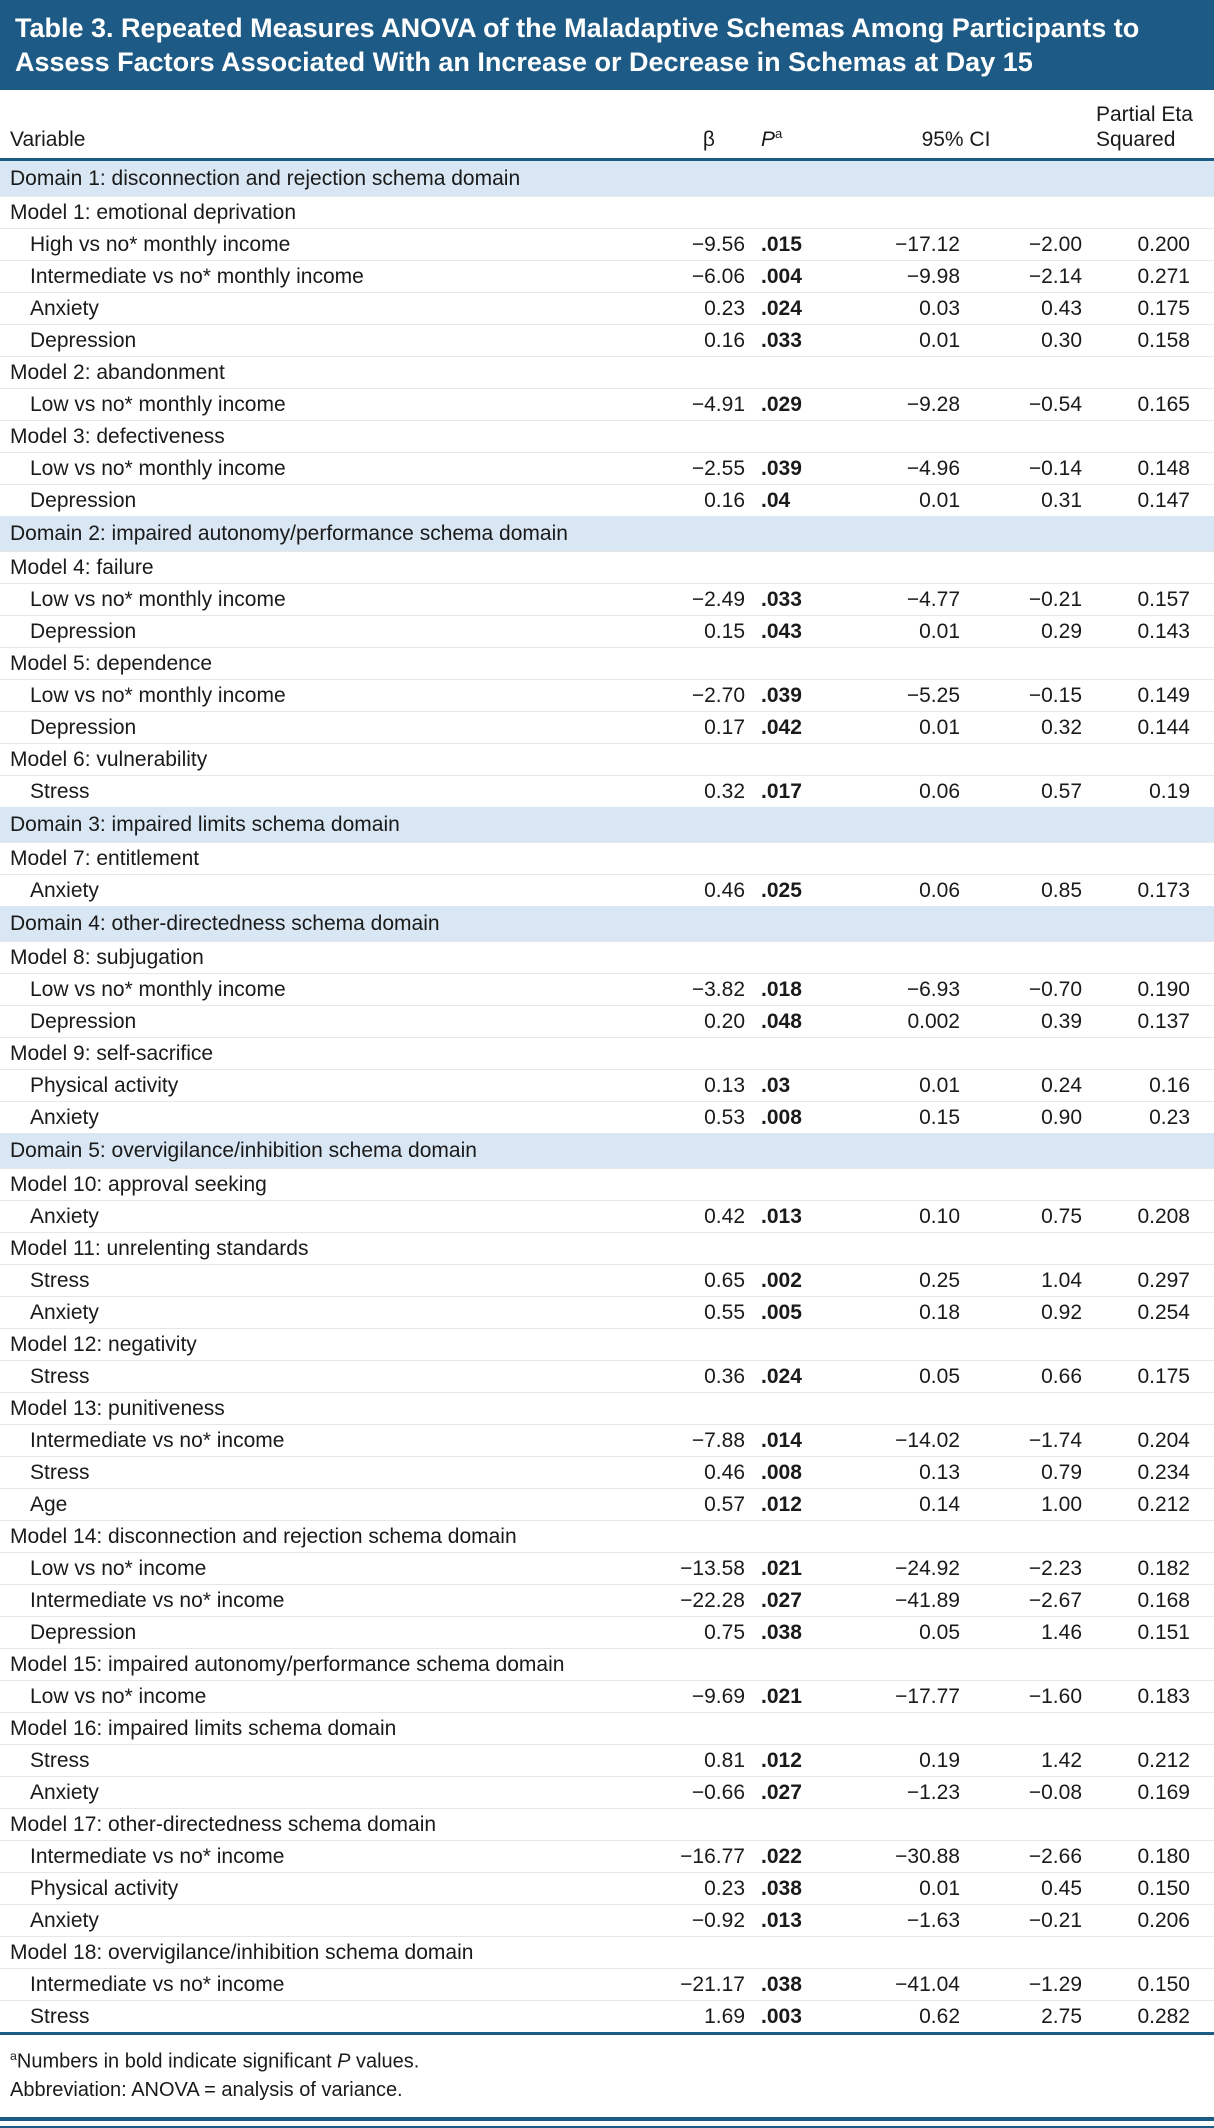  I want to click on ci-low-cell: −1.63, so click(895, 1920).